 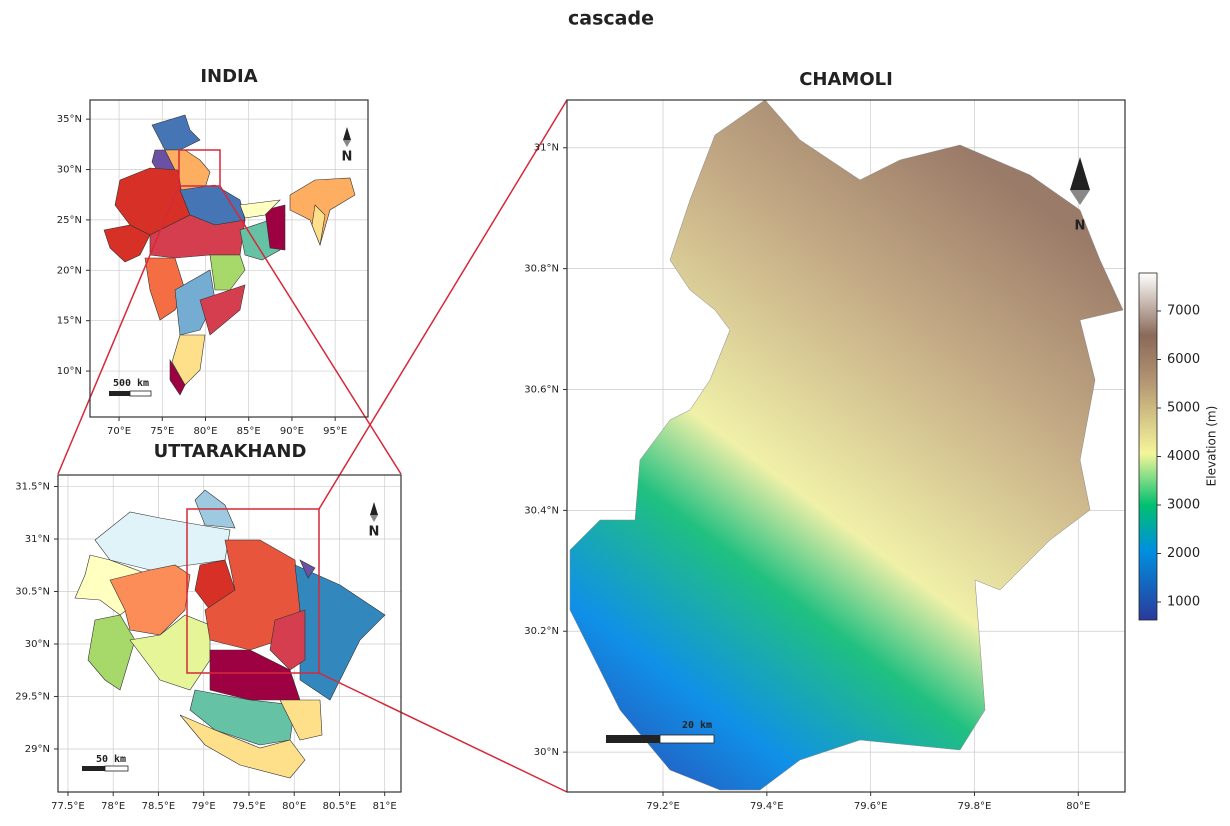 What do you see at coordinates (162, 431) in the screenshot?
I see `x-tick-label: 75°E` at bounding box center [162, 431].